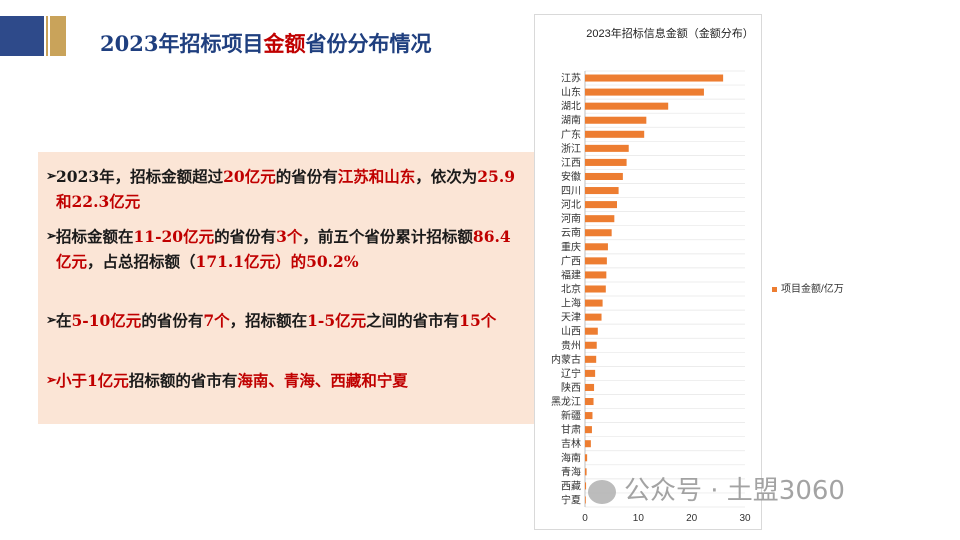 This screenshot has height=540, width=960. Describe the element at coordinates (376, 176) in the screenshot. I see `b1-s3: 江苏和山东` at that location.